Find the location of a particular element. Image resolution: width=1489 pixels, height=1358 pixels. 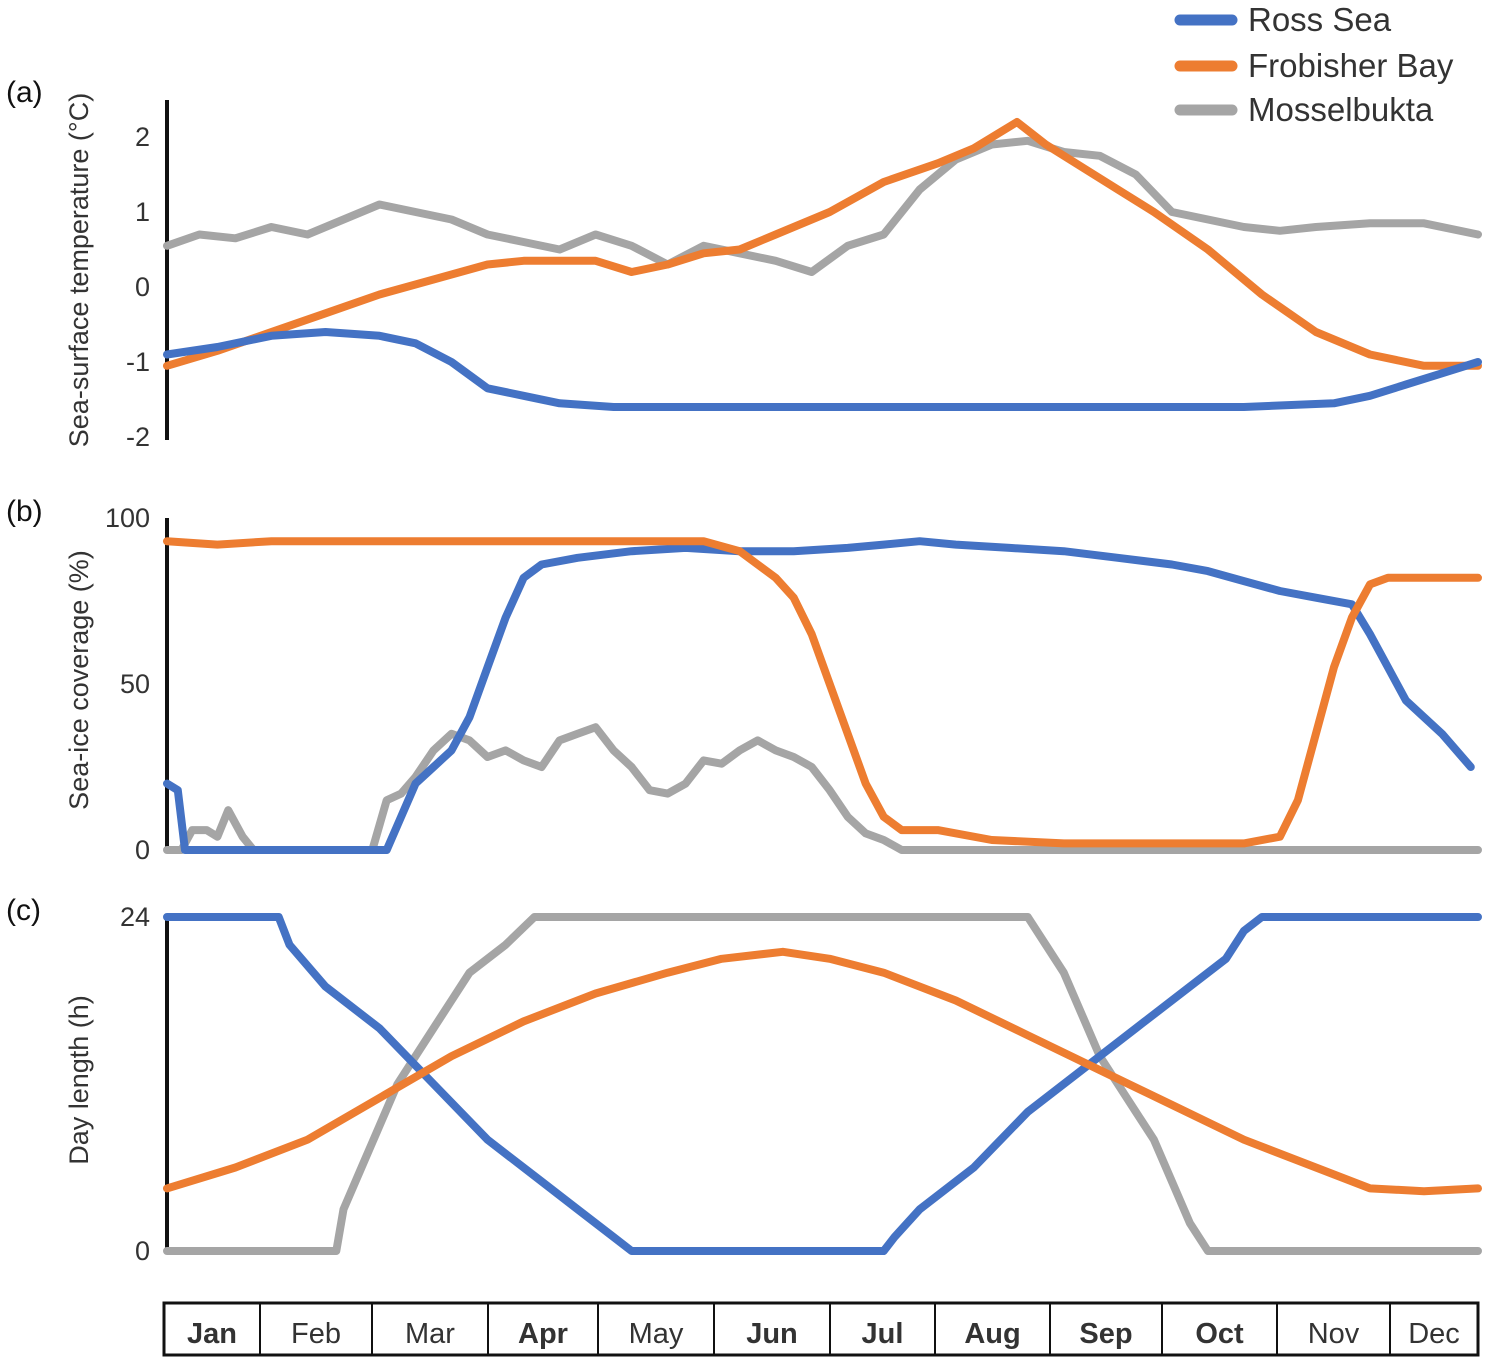

month-label-may: May is located at coordinates (656, 1334).